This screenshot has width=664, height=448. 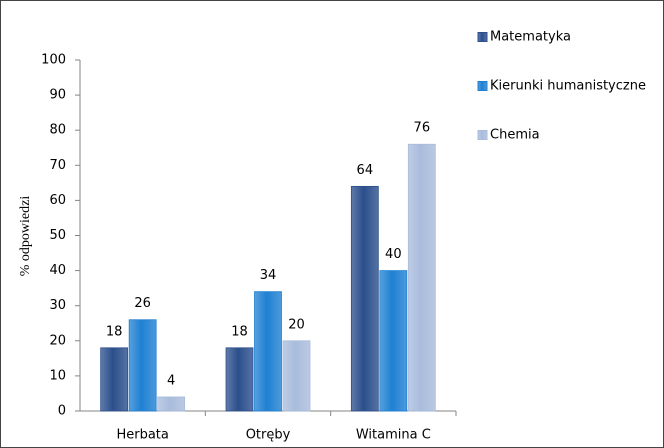 What do you see at coordinates (142, 435) in the screenshot?
I see `x-tick-label: Herbata` at bounding box center [142, 435].